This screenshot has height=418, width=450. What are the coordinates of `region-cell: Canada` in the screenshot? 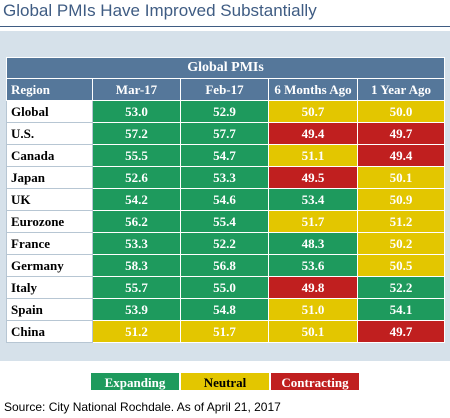 It's located at (49, 155).